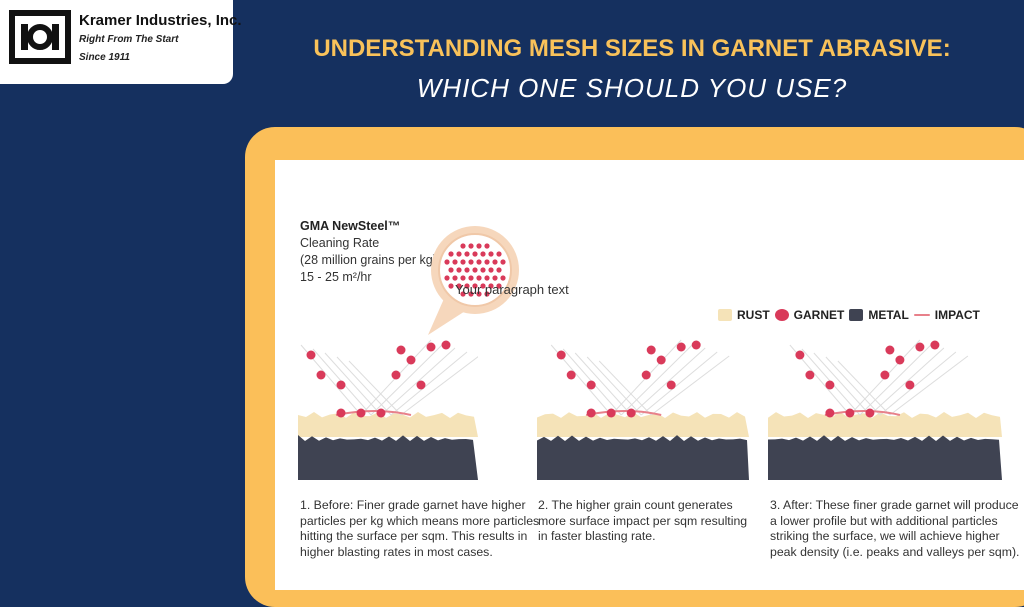 The image size is (1024, 607). What do you see at coordinates (888, 315) in the screenshot?
I see `legend-metal: METAL` at bounding box center [888, 315].